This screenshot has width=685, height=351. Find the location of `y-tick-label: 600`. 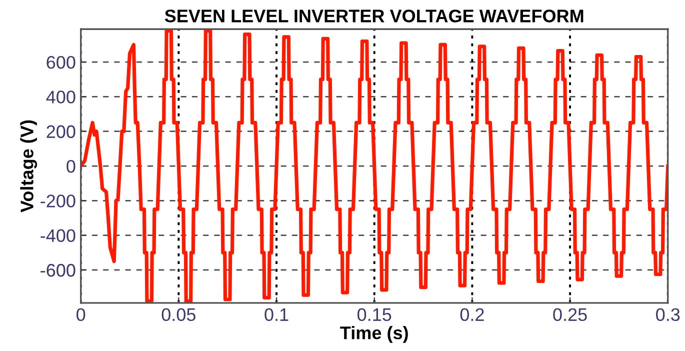

y-tick-label: 600 is located at coordinates (61, 62).